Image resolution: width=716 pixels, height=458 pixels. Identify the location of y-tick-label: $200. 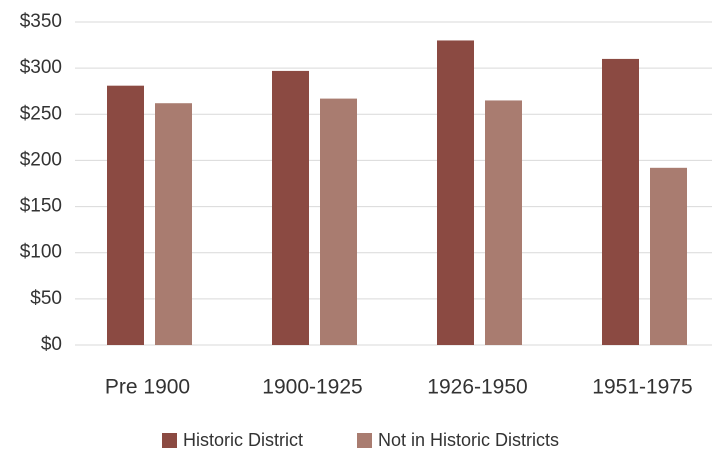
(41, 159).